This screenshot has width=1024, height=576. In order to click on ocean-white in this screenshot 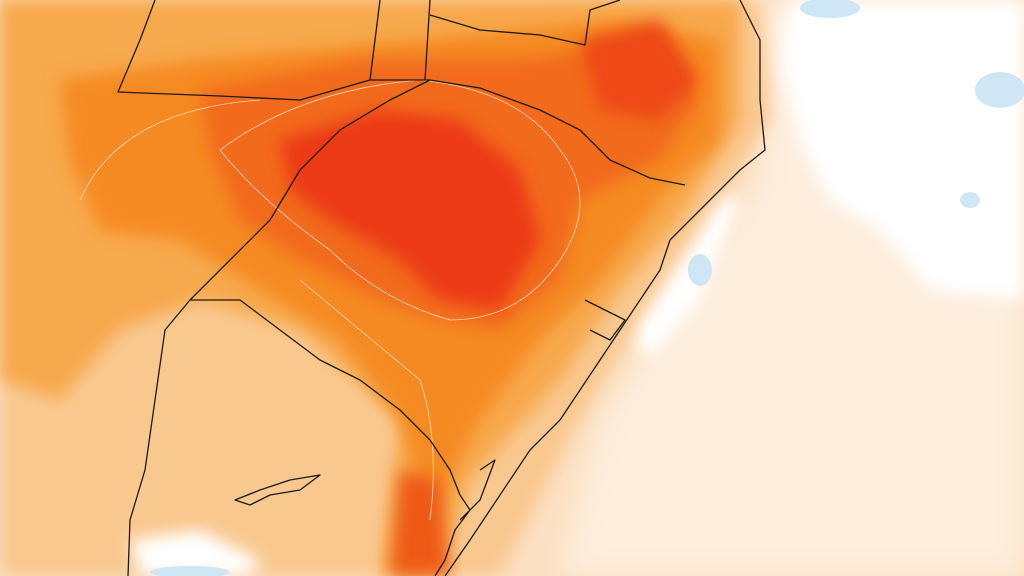, I will do `click(902, 150)`.